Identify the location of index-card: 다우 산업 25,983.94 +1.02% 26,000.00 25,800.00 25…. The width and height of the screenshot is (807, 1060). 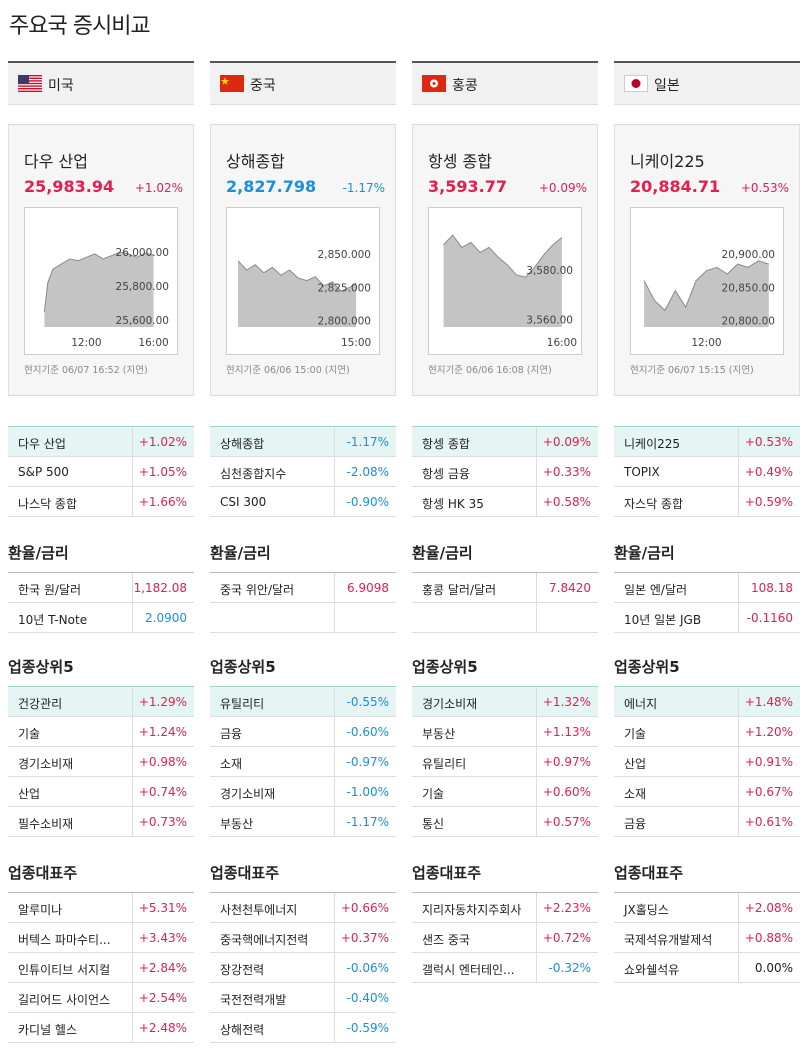
(101, 260).